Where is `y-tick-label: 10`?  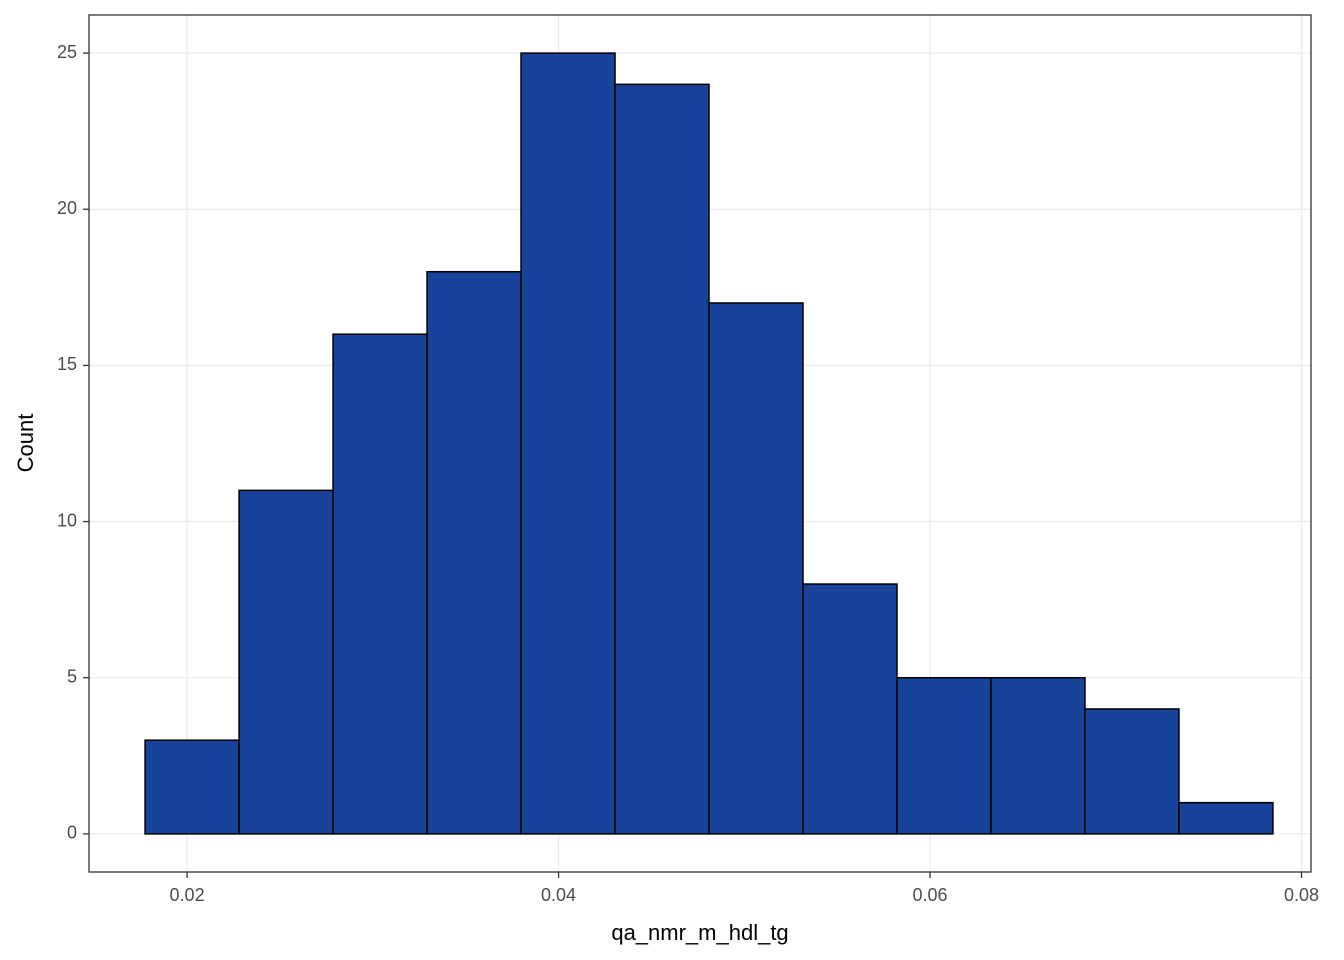
y-tick-label: 10 is located at coordinates (67, 520).